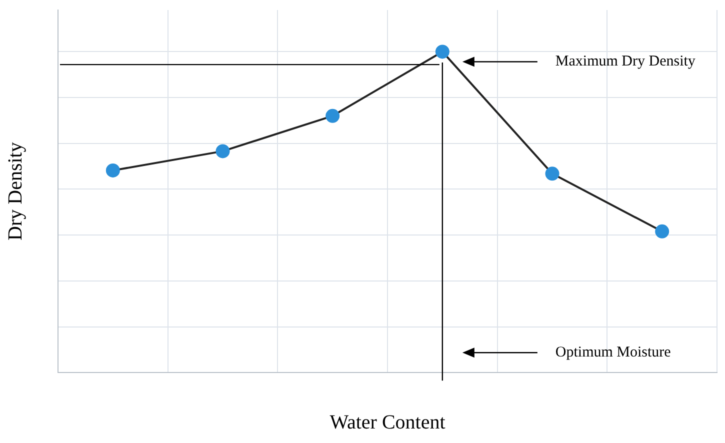  Describe the element at coordinates (388, 422) in the screenshot. I see `x-axis-title: Water Content` at that location.